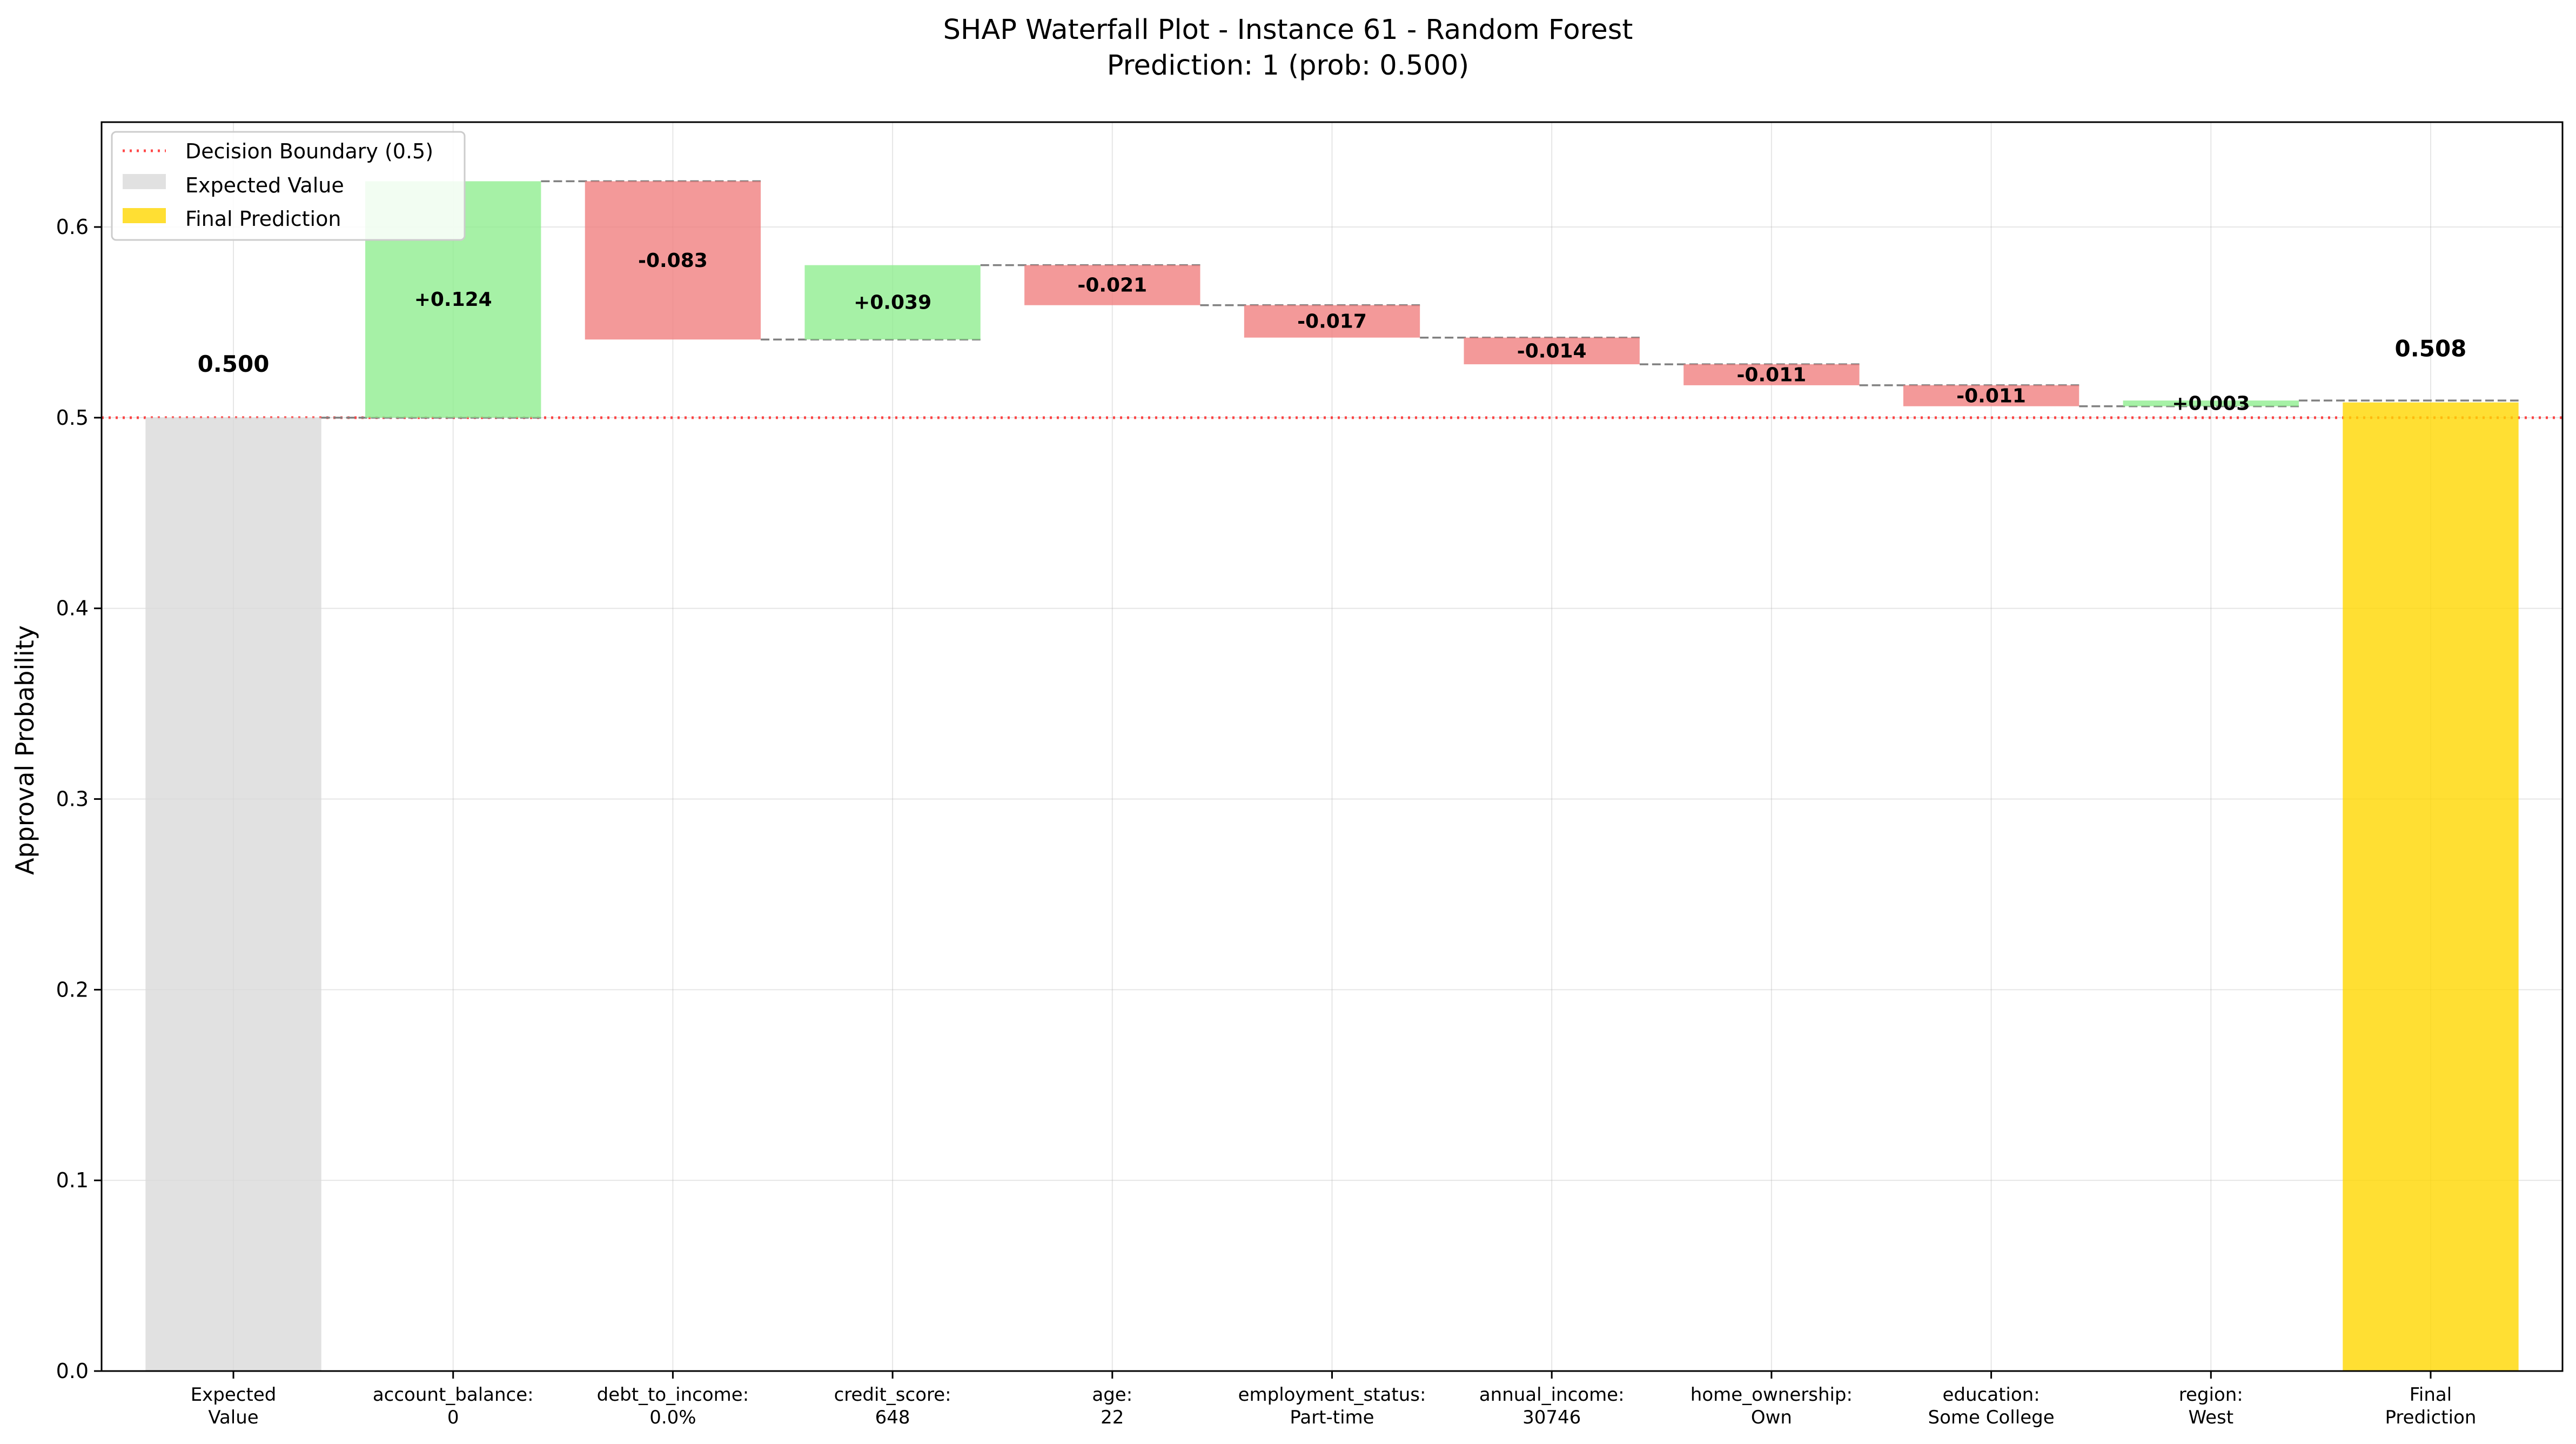 The image size is (2576, 1444). Describe the element at coordinates (73, 1180) in the screenshot. I see `y-tick-label: 0.1` at that location.